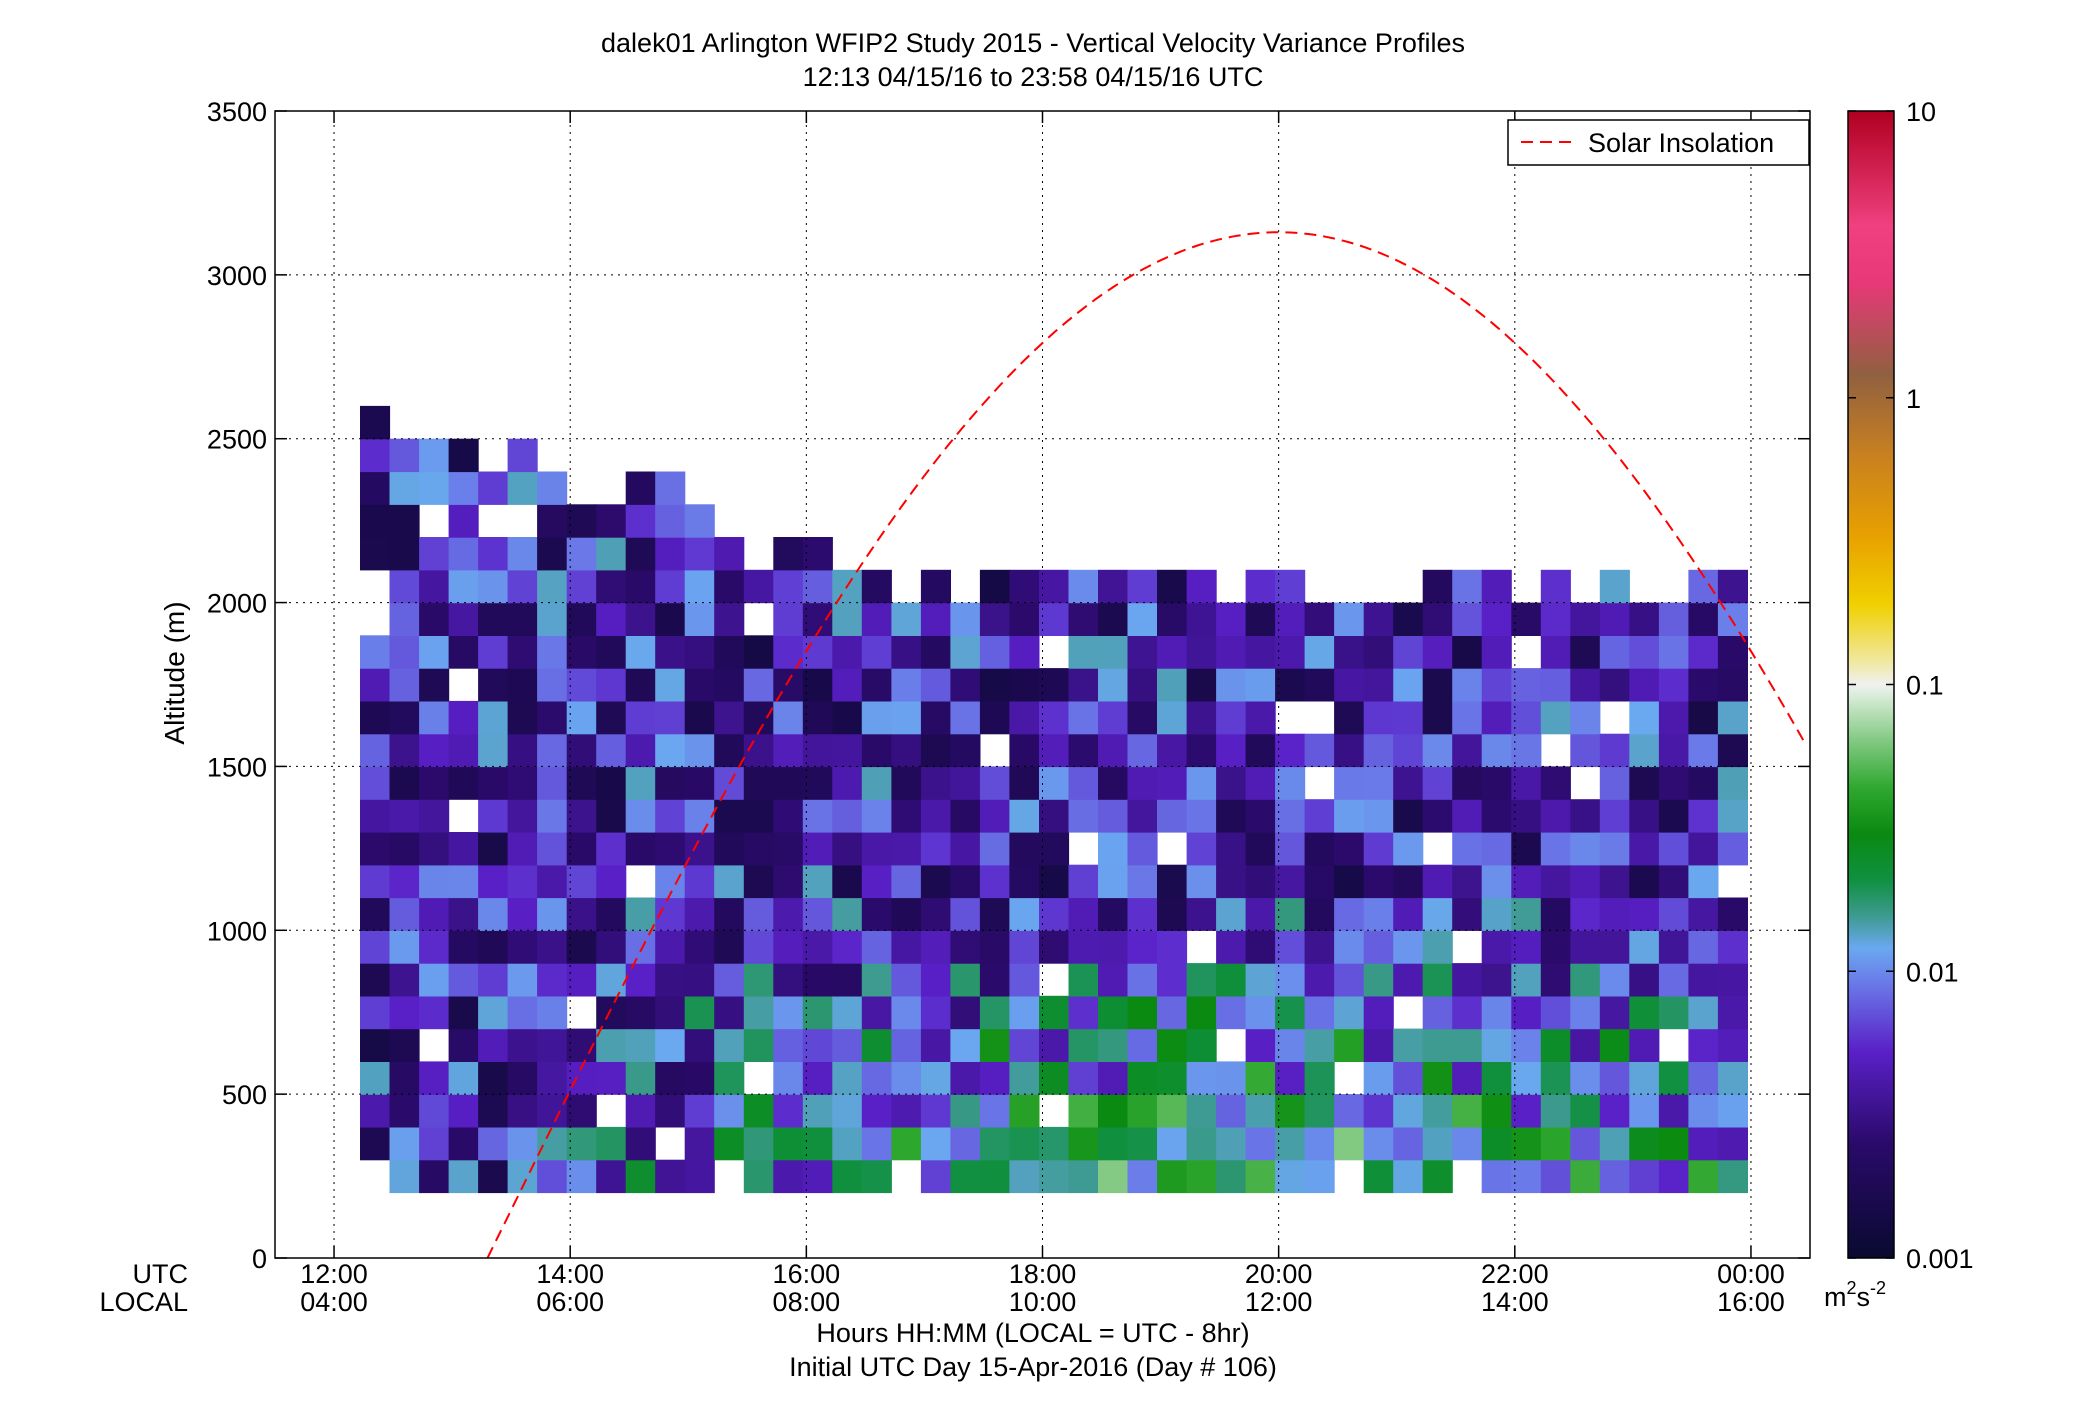  What do you see at coordinates (237, 112) in the screenshot?
I see `y-tick-label: 3500` at bounding box center [237, 112].